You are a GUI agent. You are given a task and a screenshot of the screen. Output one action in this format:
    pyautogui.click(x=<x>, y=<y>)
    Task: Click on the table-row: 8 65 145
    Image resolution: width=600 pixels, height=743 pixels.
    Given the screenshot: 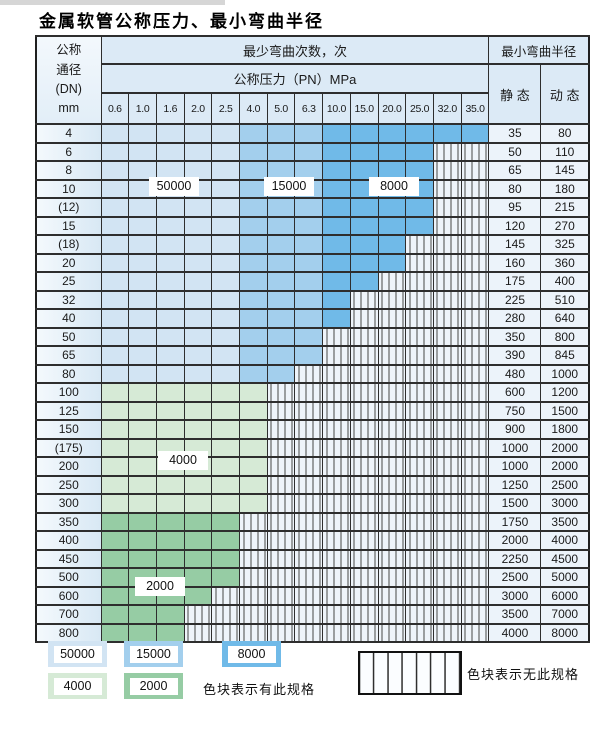 What is the action you would take?
    pyautogui.click(x=312, y=170)
    